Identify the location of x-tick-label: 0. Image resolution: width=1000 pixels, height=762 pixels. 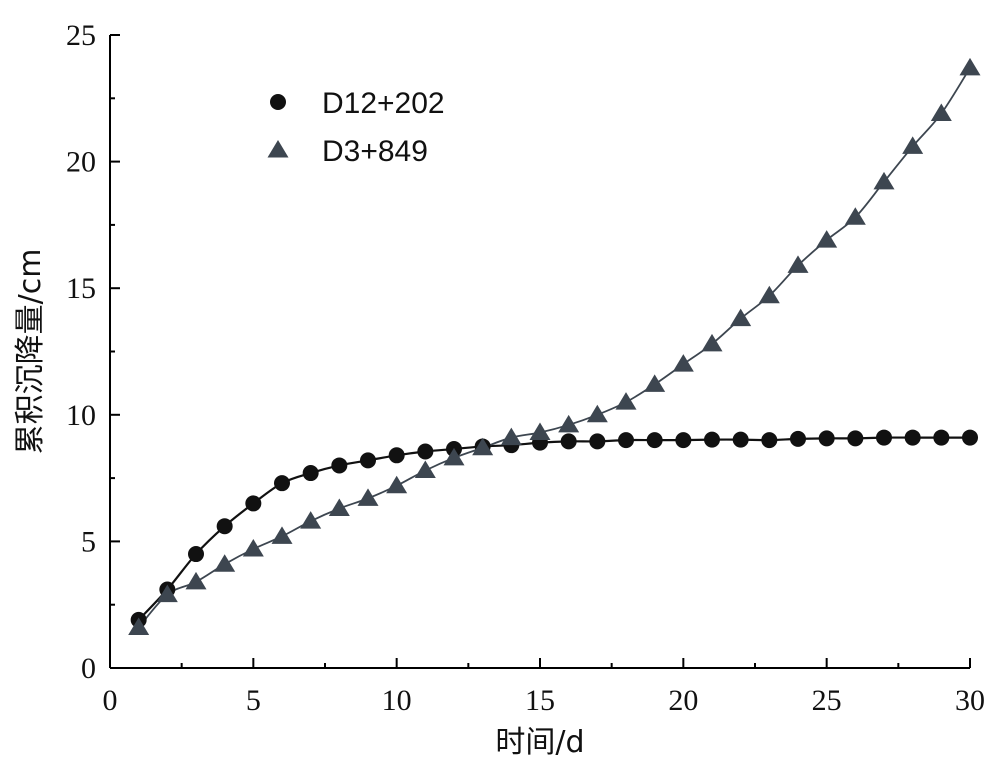
(110, 700).